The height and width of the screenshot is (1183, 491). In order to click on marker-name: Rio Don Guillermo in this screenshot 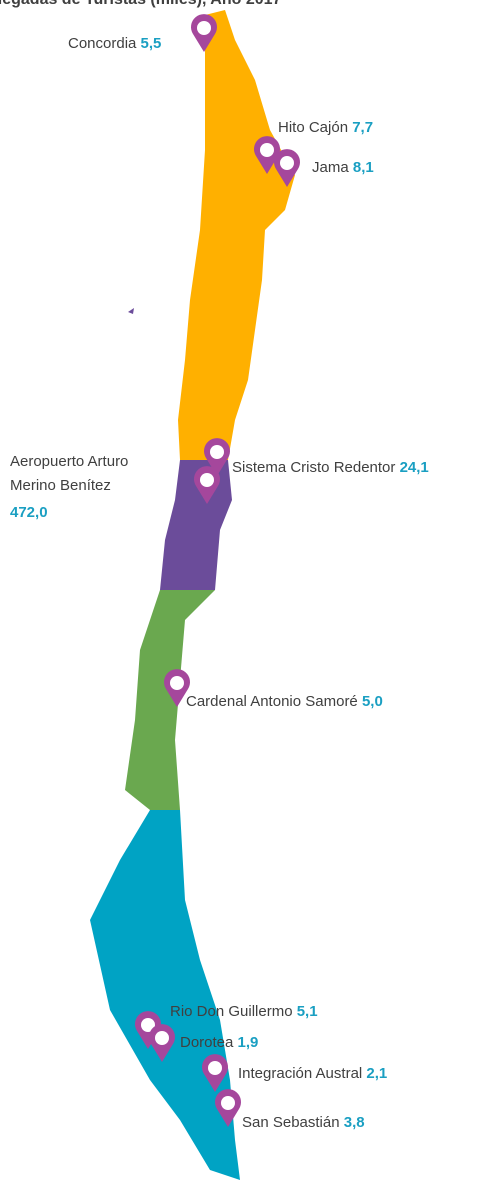, I will do `click(231, 1011)`.